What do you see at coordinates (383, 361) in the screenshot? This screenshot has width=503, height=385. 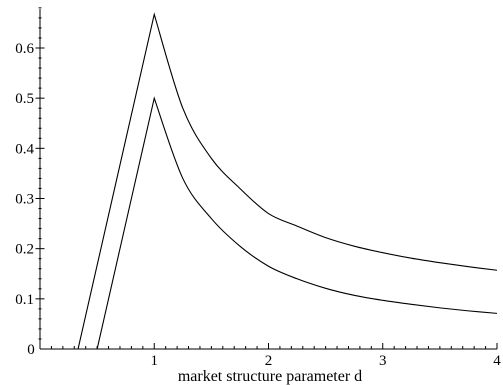 I see `x-tick-label: 3` at bounding box center [383, 361].